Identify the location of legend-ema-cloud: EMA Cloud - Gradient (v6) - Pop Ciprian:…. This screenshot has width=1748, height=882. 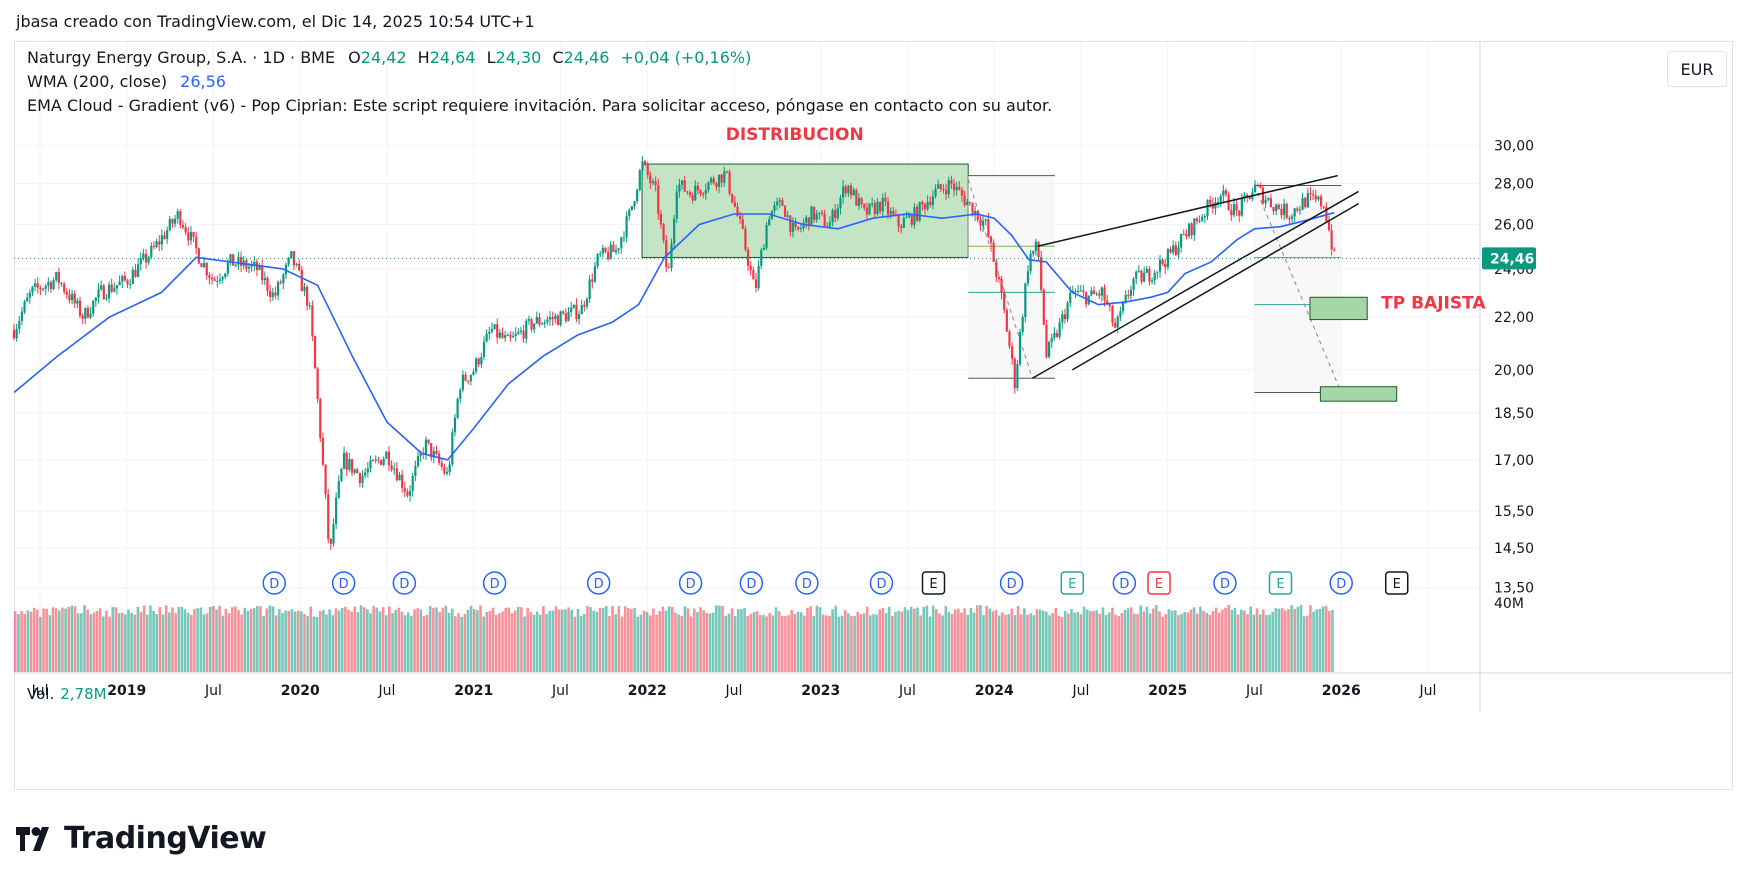
(539, 105).